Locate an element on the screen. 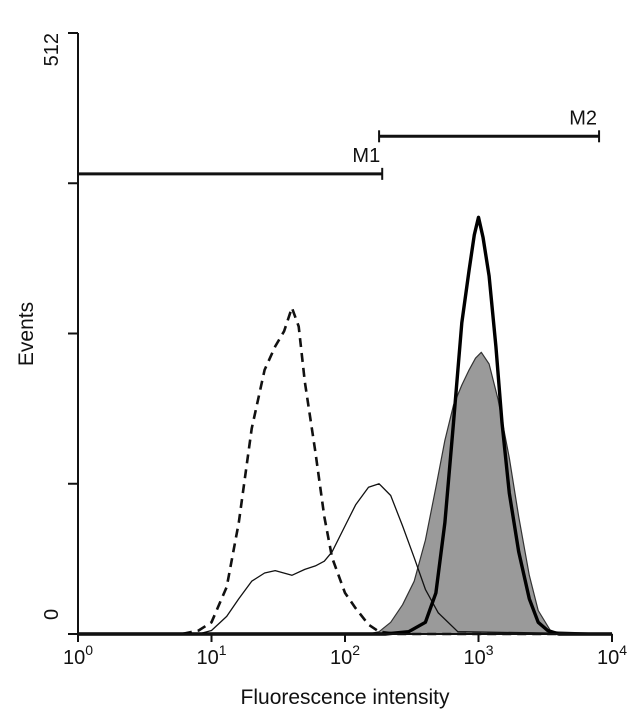 The height and width of the screenshot is (714, 638). gates-layer: M1 M2 is located at coordinates (339, 143).